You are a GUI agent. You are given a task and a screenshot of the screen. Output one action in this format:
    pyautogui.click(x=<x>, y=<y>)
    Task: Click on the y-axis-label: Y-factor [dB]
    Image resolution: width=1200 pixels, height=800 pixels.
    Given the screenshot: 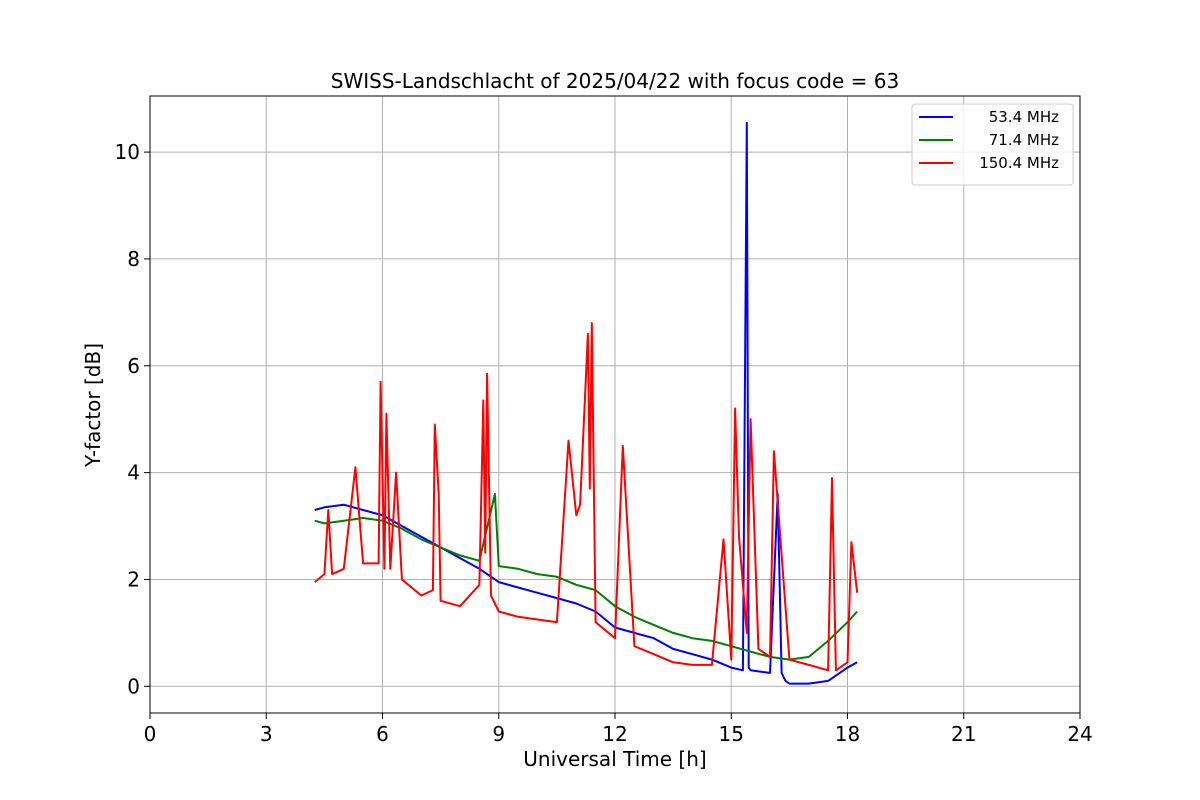 What is the action you would take?
    pyautogui.click(x=93, y=405)
    